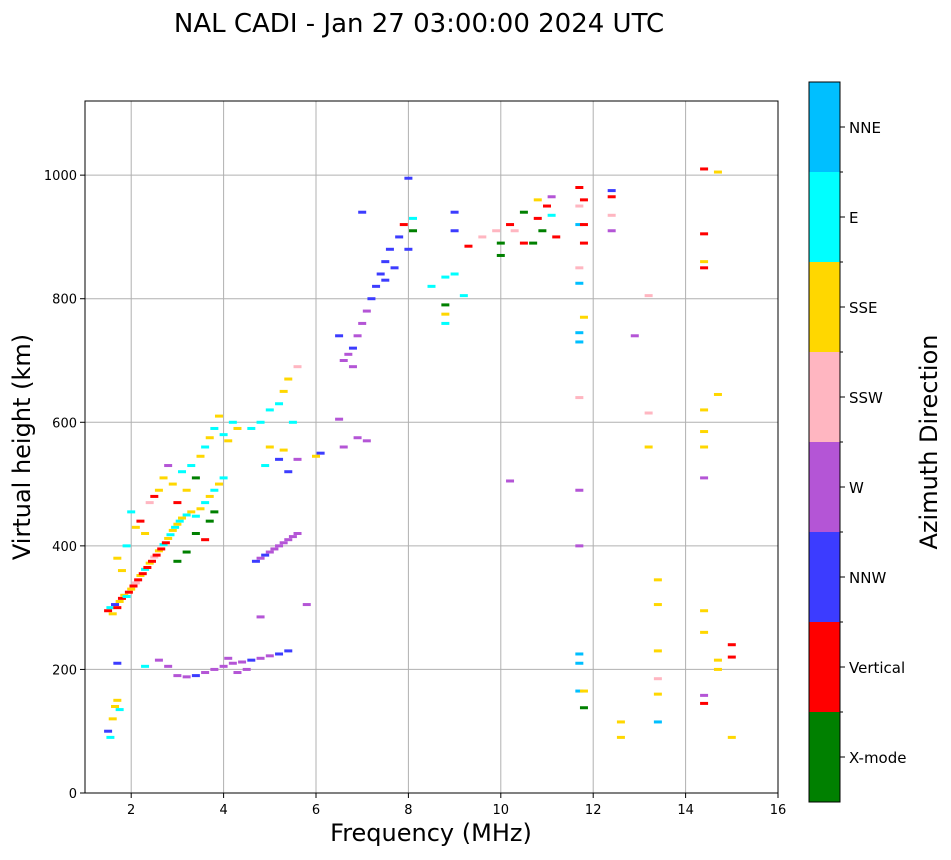  What do you see at coordinates (223, 810) in the screenshot?
I see `x-tick-label: 4` at bounding box center [223, 810].